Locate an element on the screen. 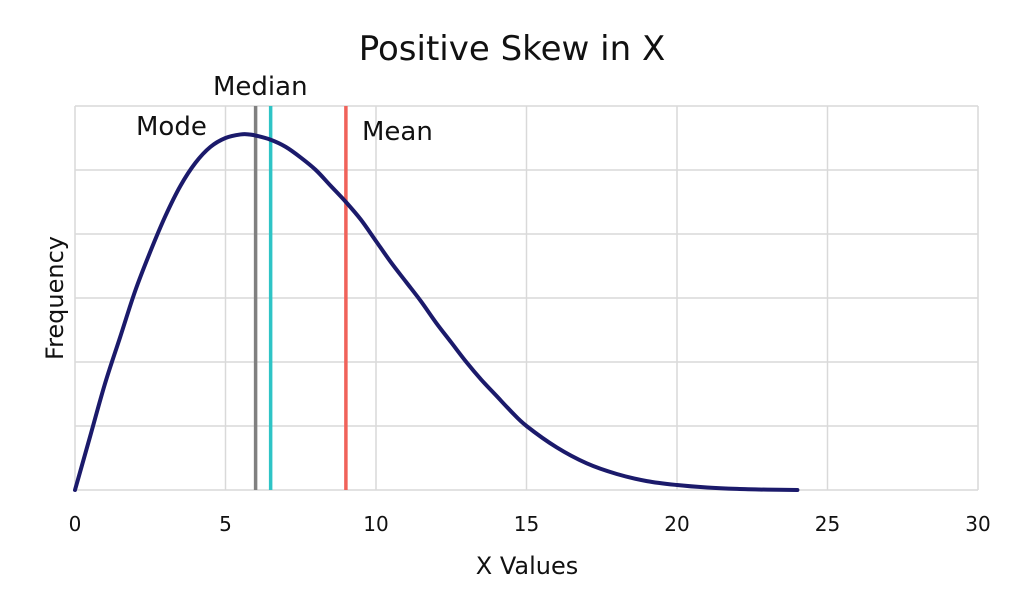 Image resolution: width=1024 pixels, height=616 pixels. x-tick-label: 30 is located at coordinates (977, 524).